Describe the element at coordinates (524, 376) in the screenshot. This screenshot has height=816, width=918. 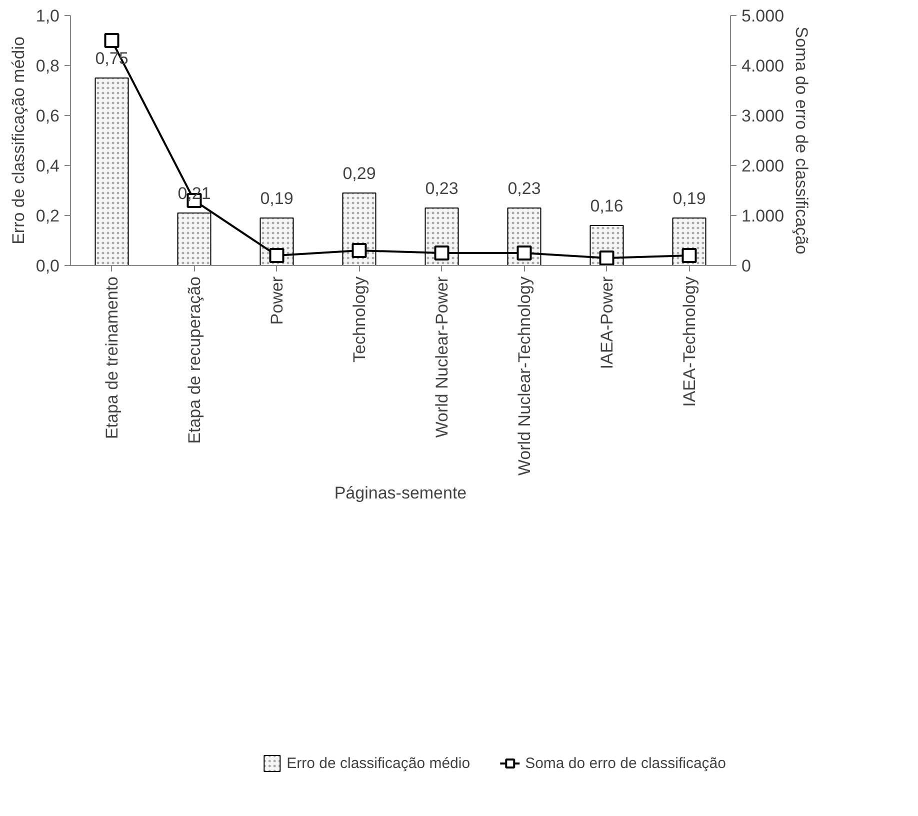
I see `x-tick-label: World Nuclear-Technology` at that location.